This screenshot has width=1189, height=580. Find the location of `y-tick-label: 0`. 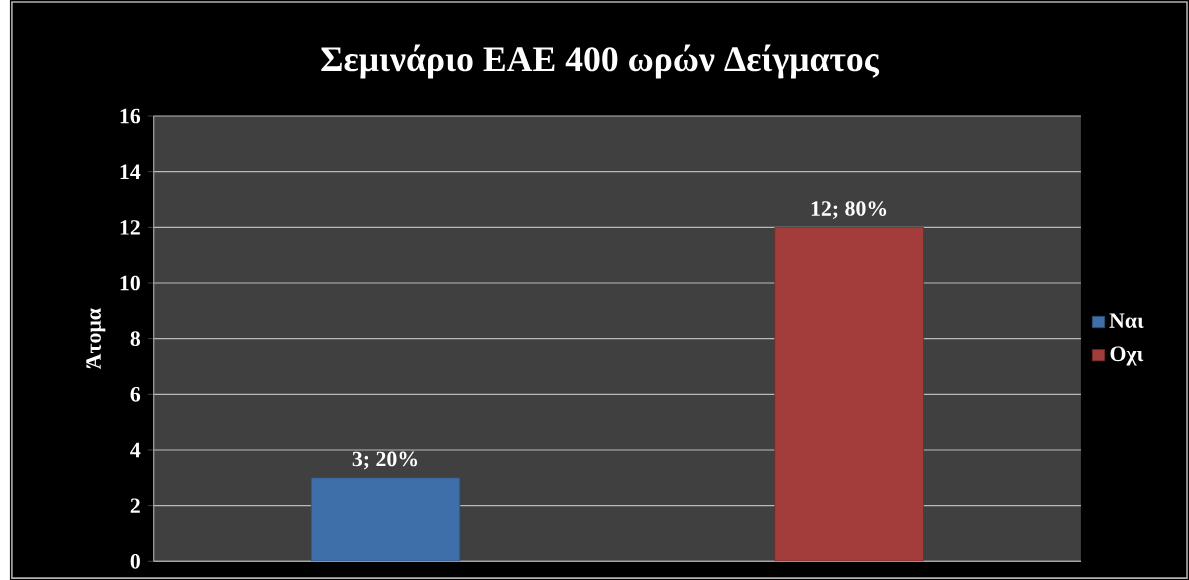

y-tick-label: 0 is located at coordinates (135, 561).